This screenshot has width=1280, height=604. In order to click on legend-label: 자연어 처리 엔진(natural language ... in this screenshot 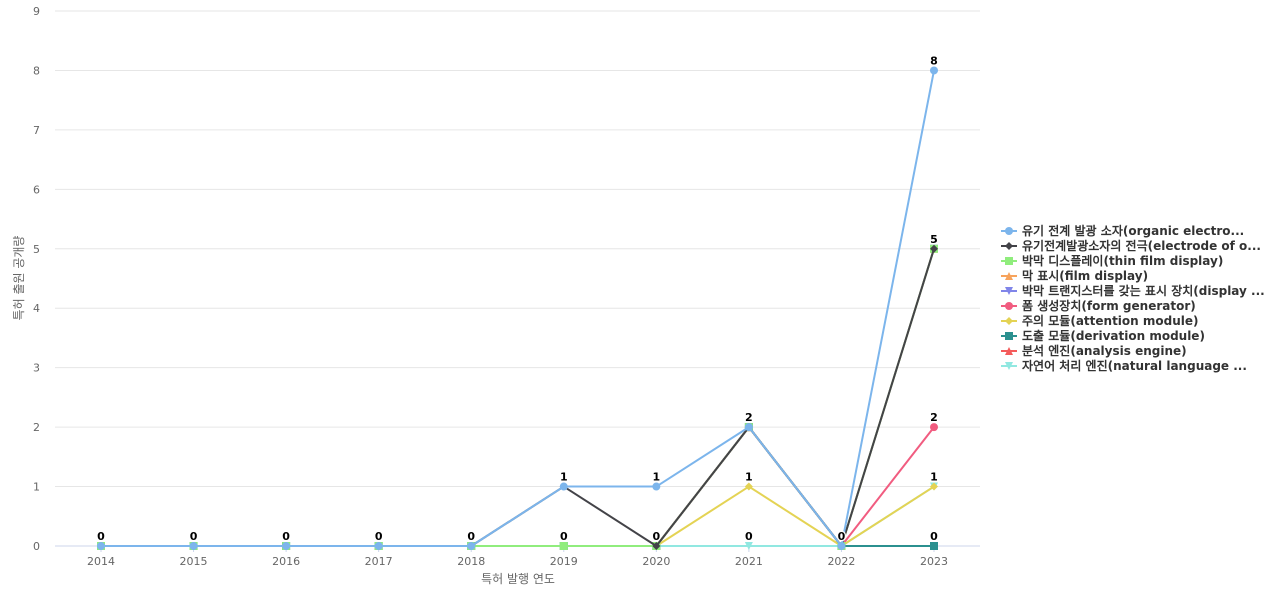, I will do `click(1134, 365)`.